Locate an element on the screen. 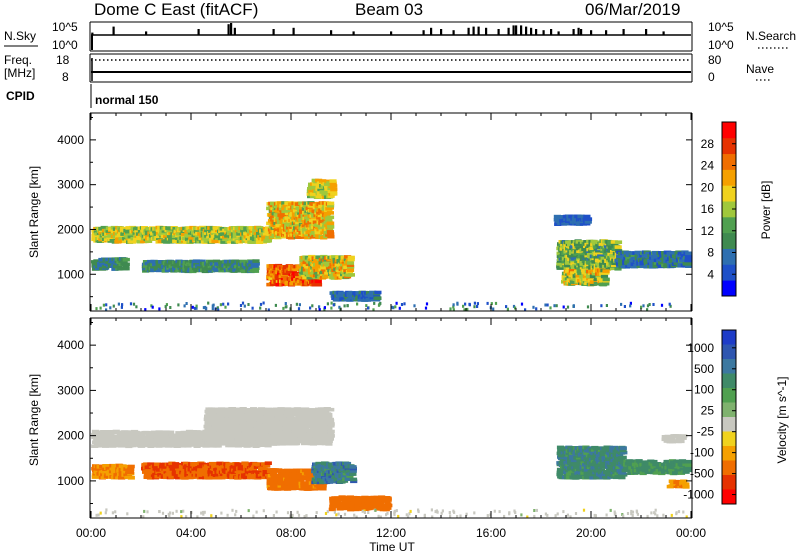 The height and width of the screenshot is (554, 800). nsky-panel: N.Sky 10^5 10^0 10^5 10^0 N.Search is located at coordinates (400, 36).